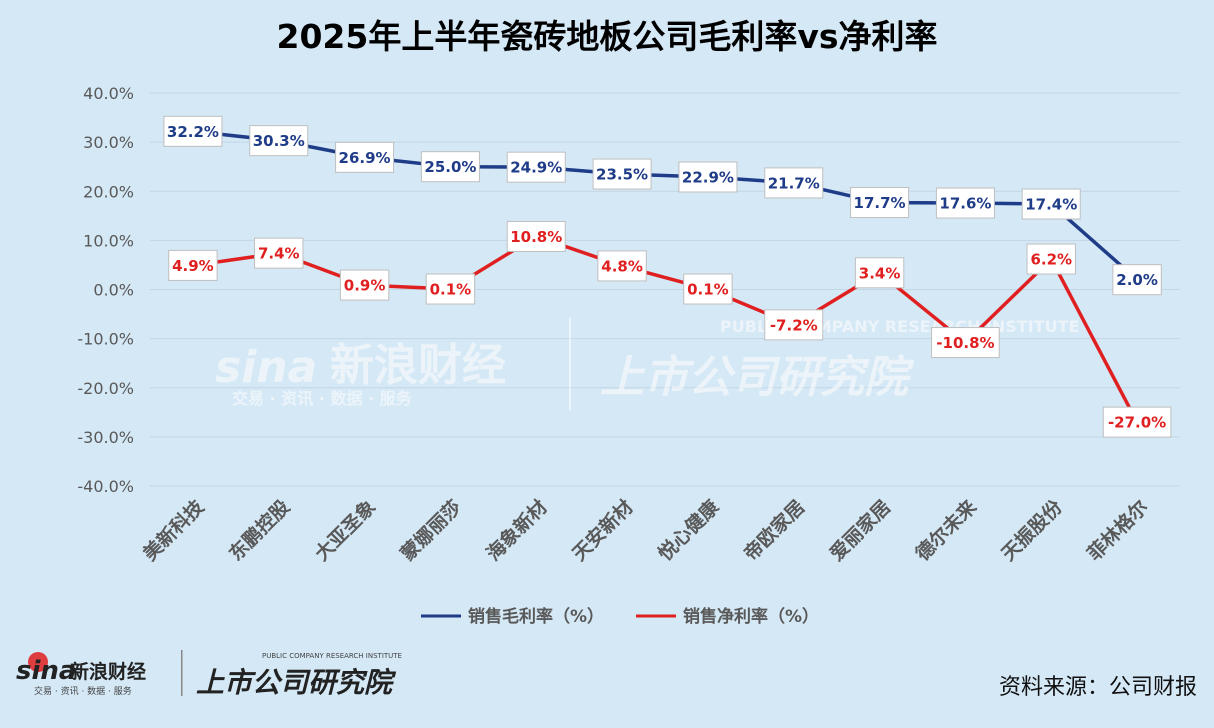  What do you see at coordinates (108, 93) in the screenshot?
I see `y-tick-label: 40.0%` at bounding box center [108, 93].